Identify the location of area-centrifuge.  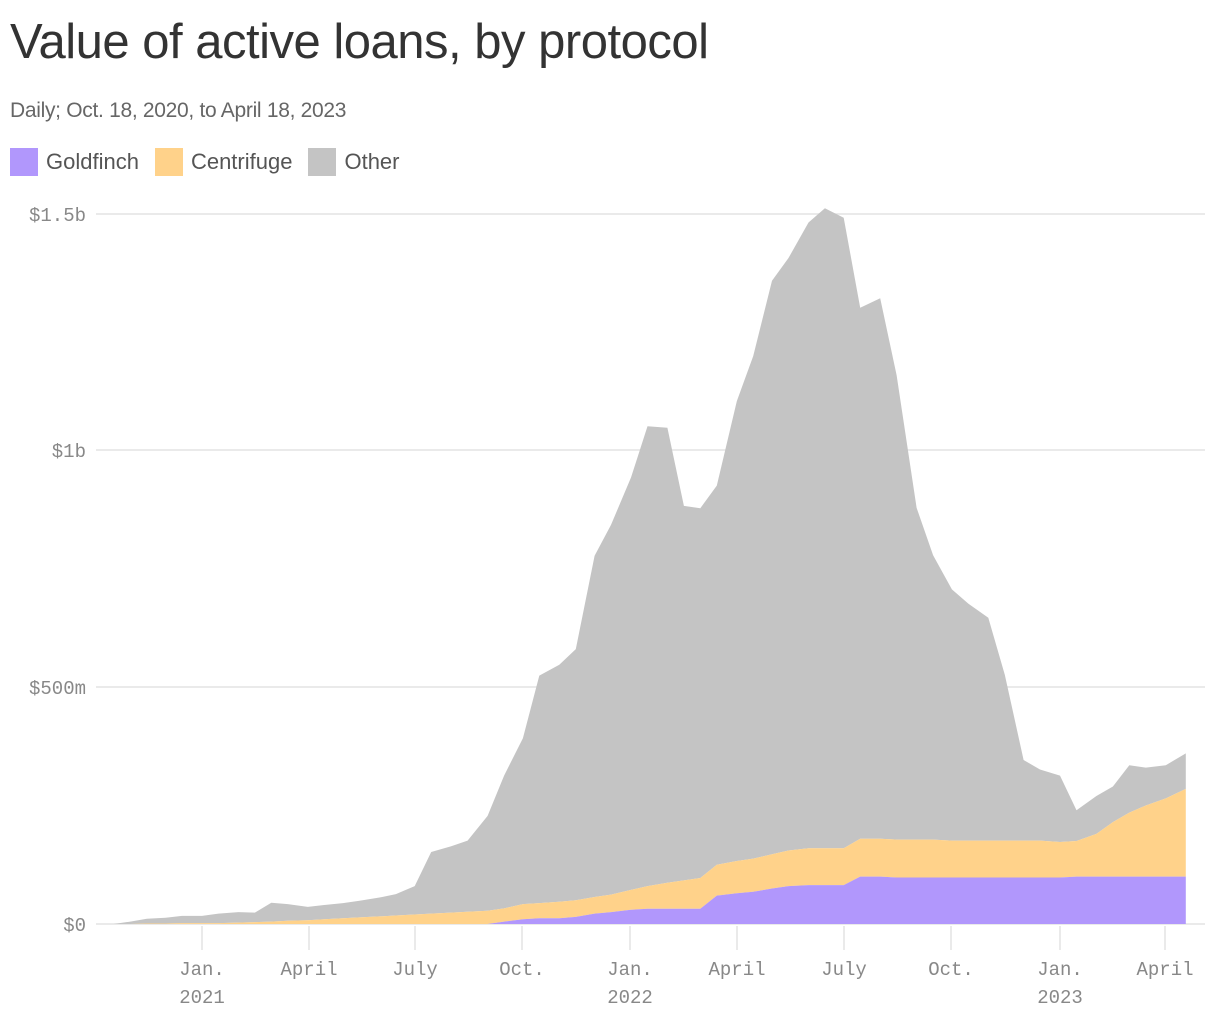
(649, 856).